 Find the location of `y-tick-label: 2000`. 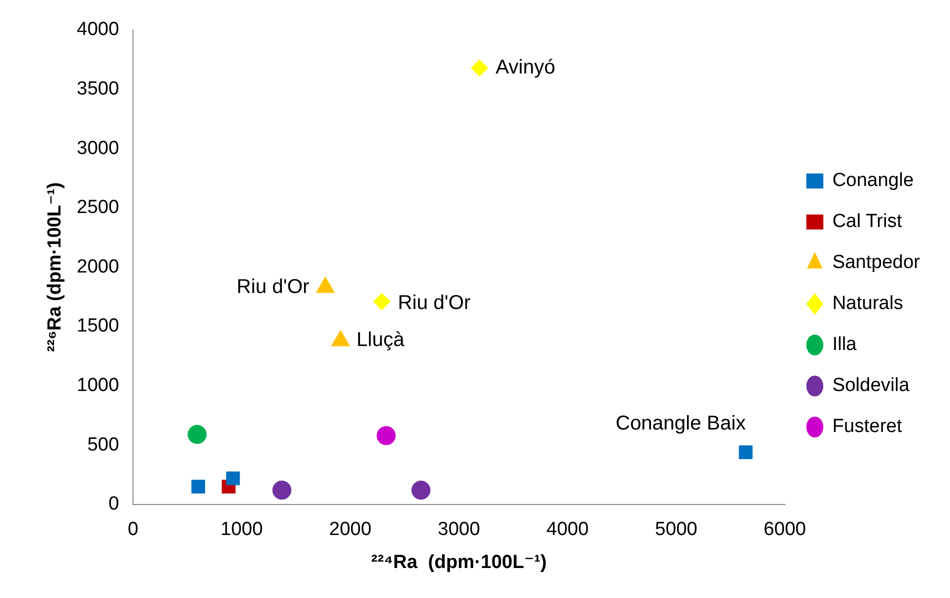

y-tick-label: 2000 is located at coordinates (98, 267).